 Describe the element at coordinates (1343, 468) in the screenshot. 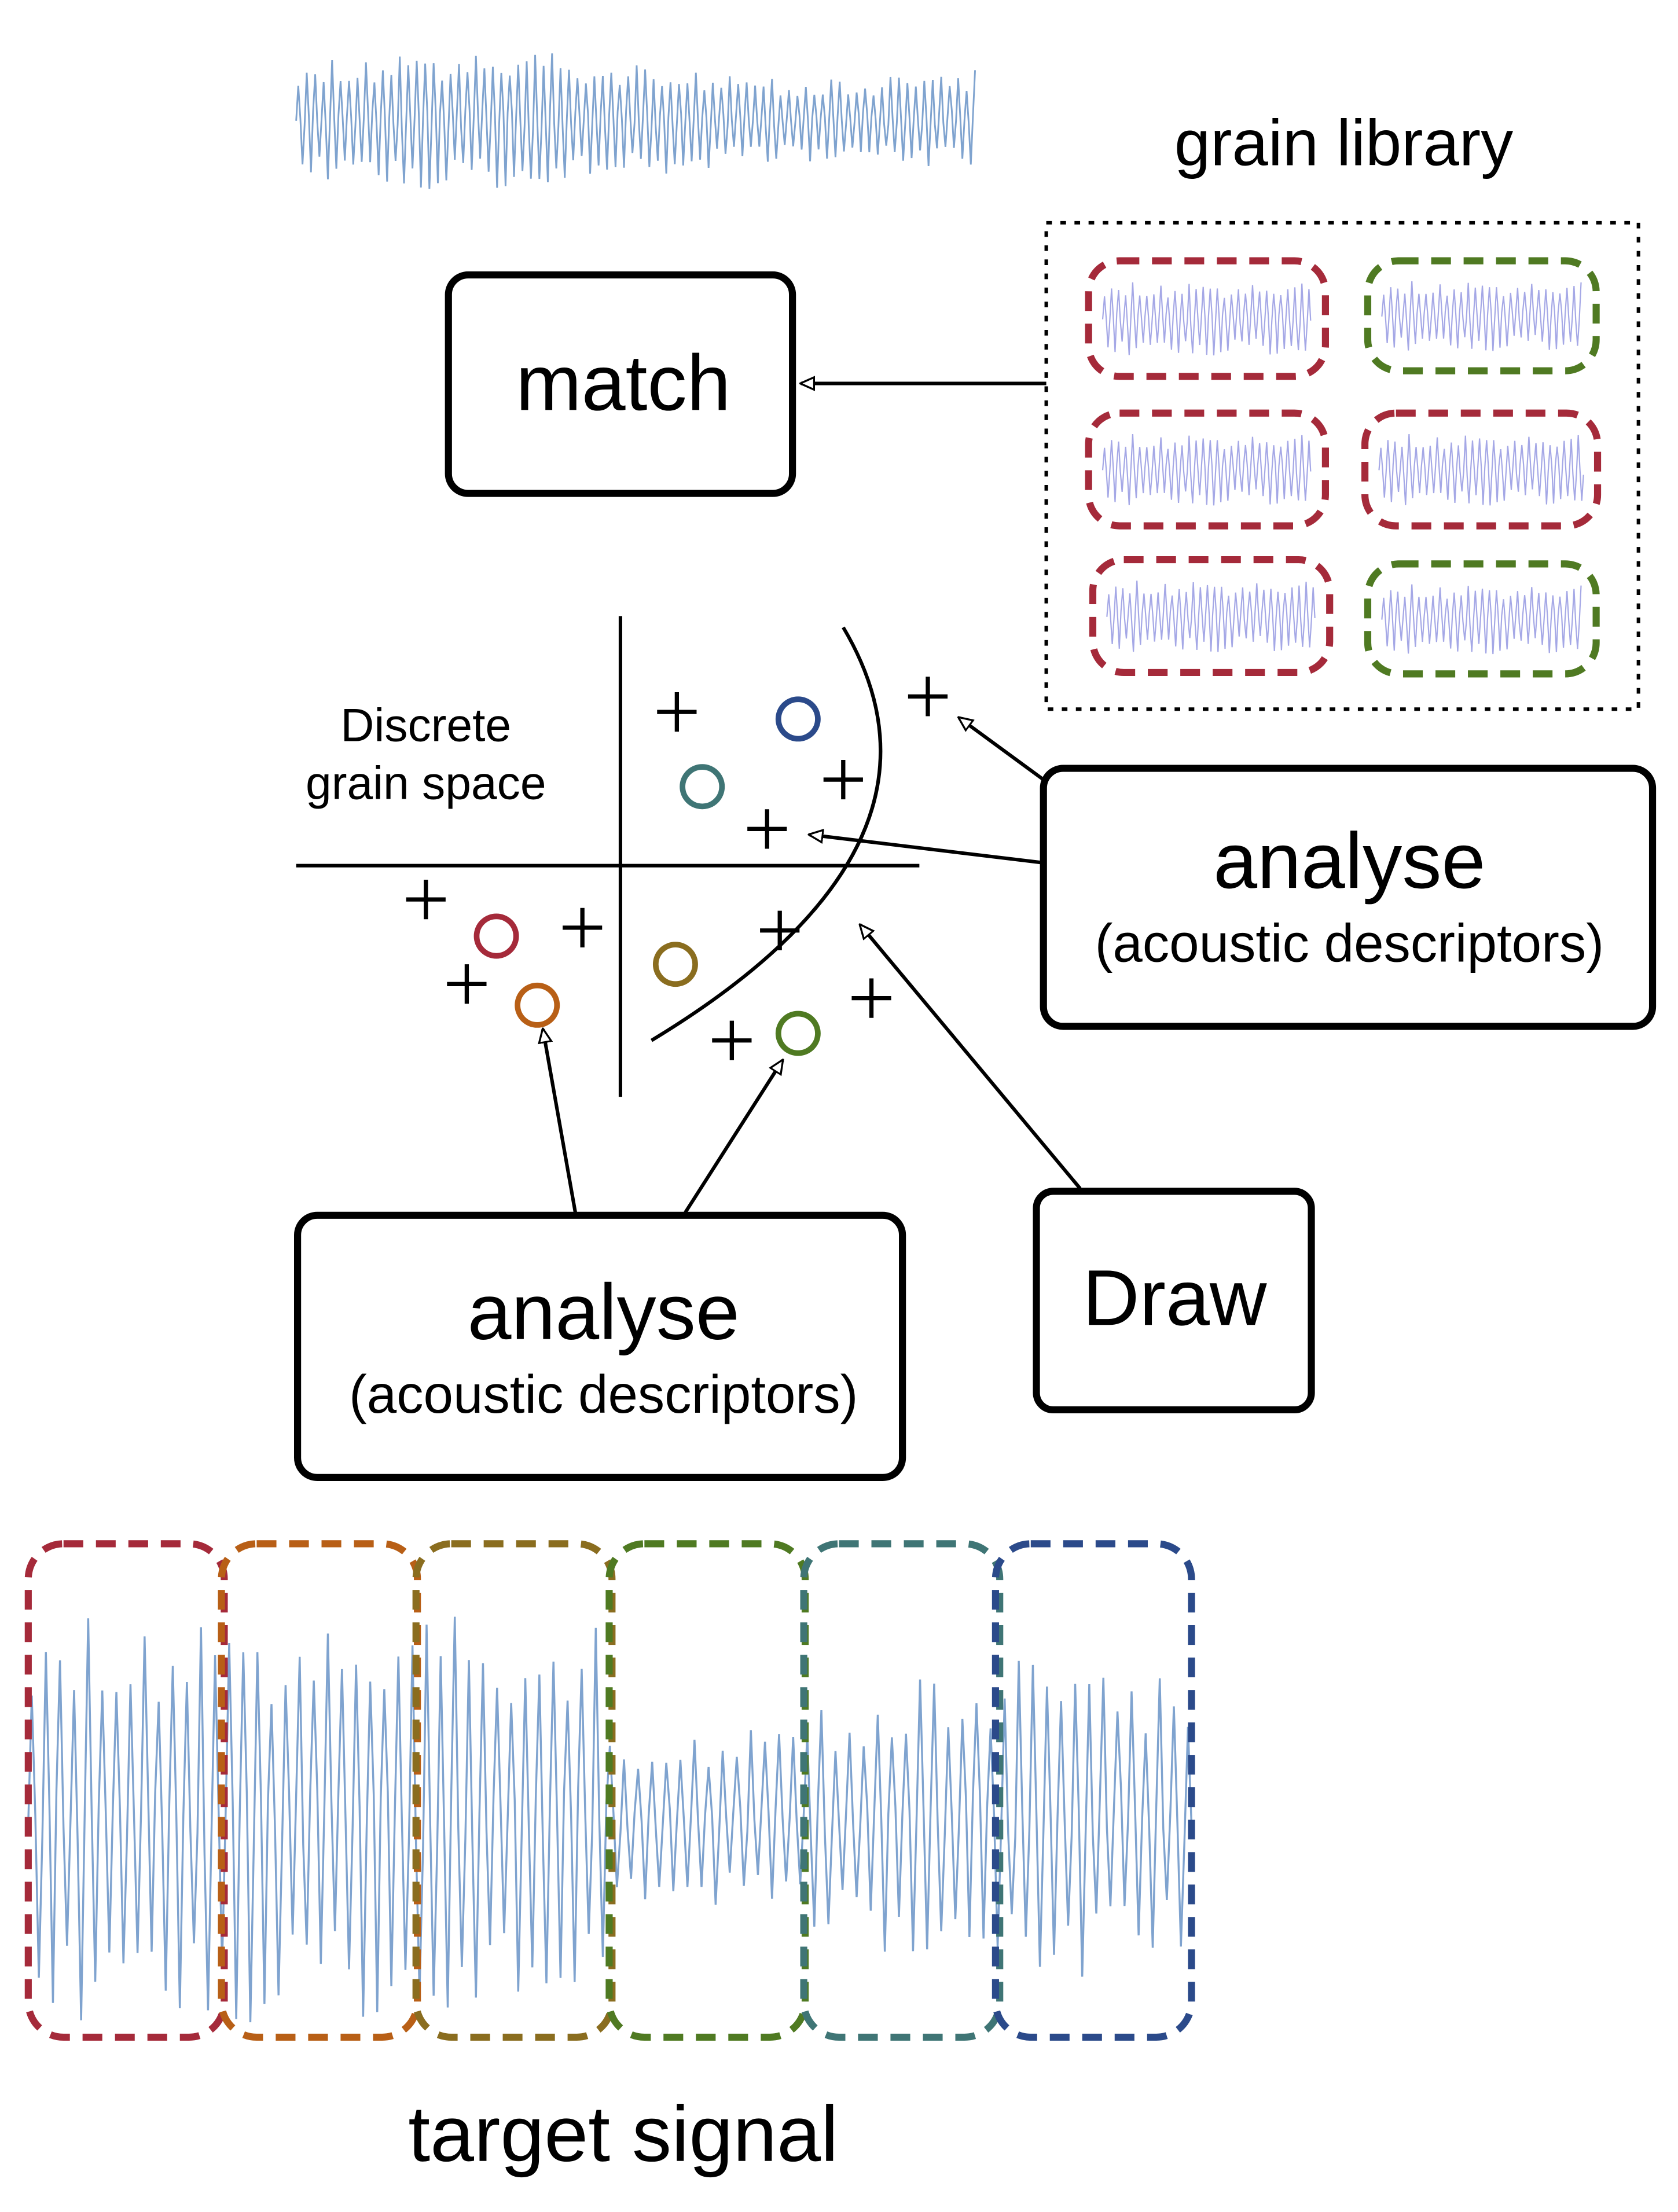

I see `grain-boxes` at that location.